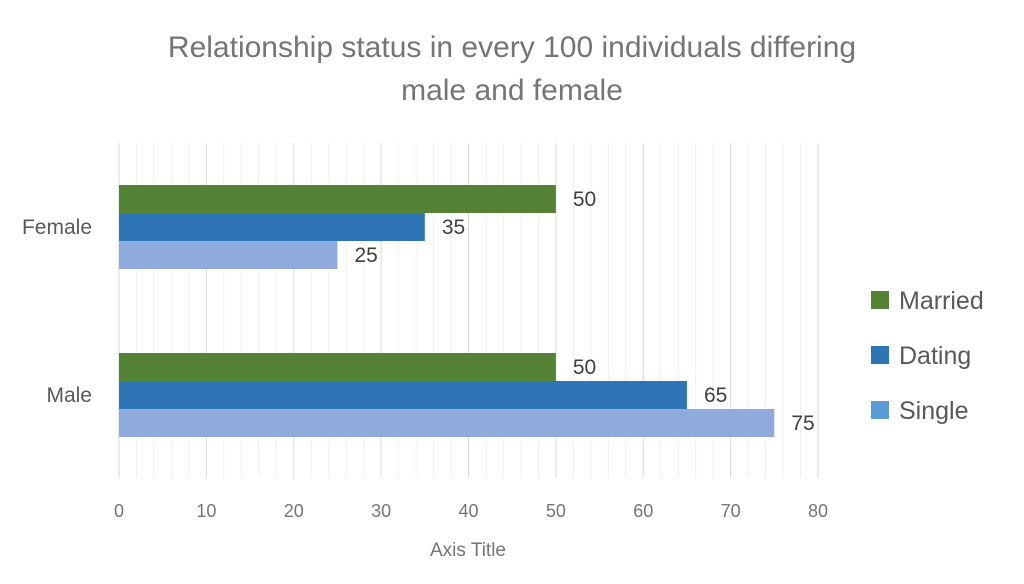  What do you see at coordinates (228, 255) in the screenshot?
I see `bar-single-female` at bounding box center [228, 255].